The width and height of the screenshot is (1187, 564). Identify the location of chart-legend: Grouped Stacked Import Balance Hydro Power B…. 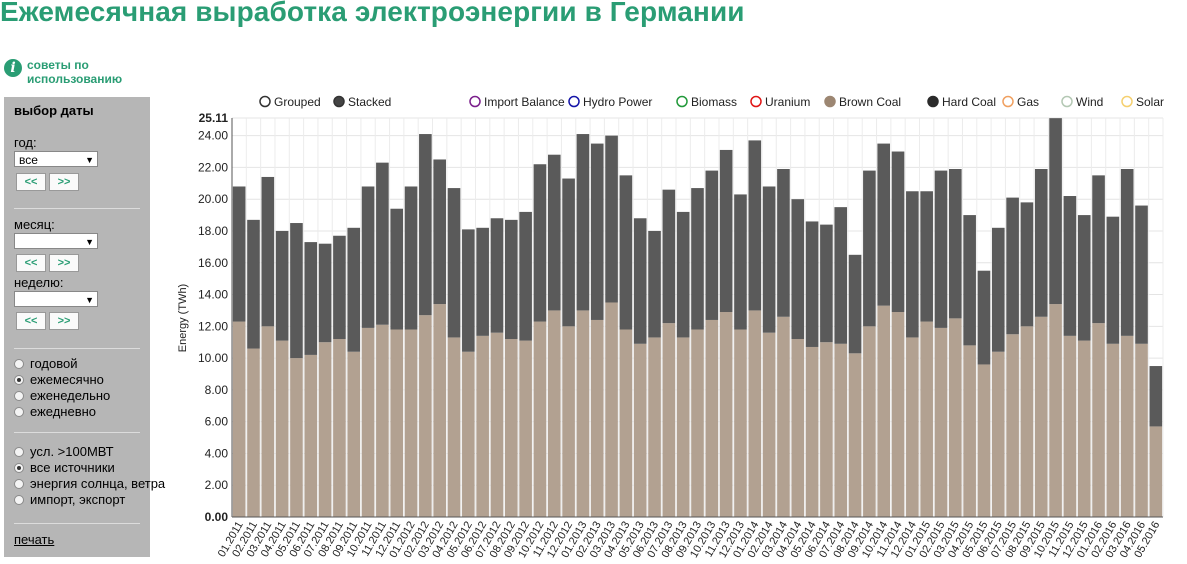
(711, 102).